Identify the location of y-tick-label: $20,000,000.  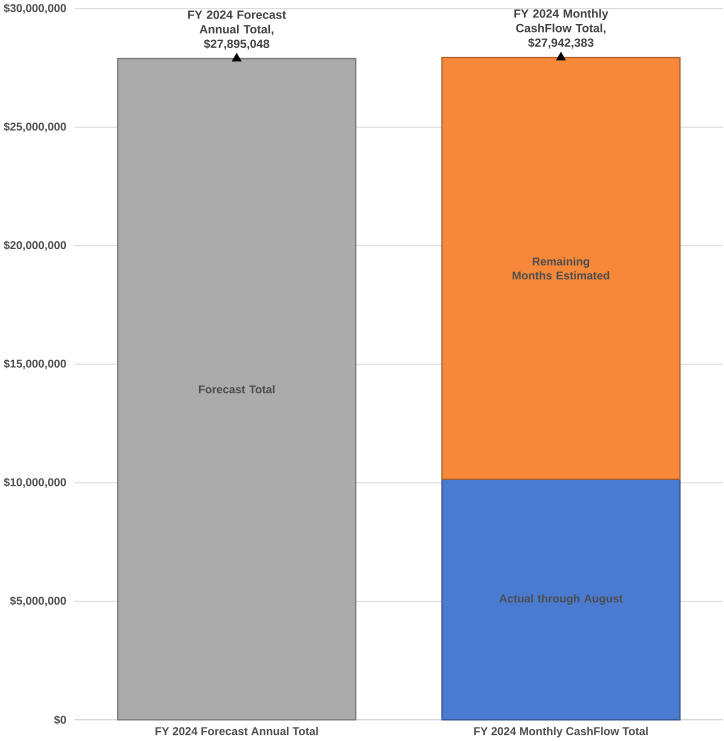
(35, 245).